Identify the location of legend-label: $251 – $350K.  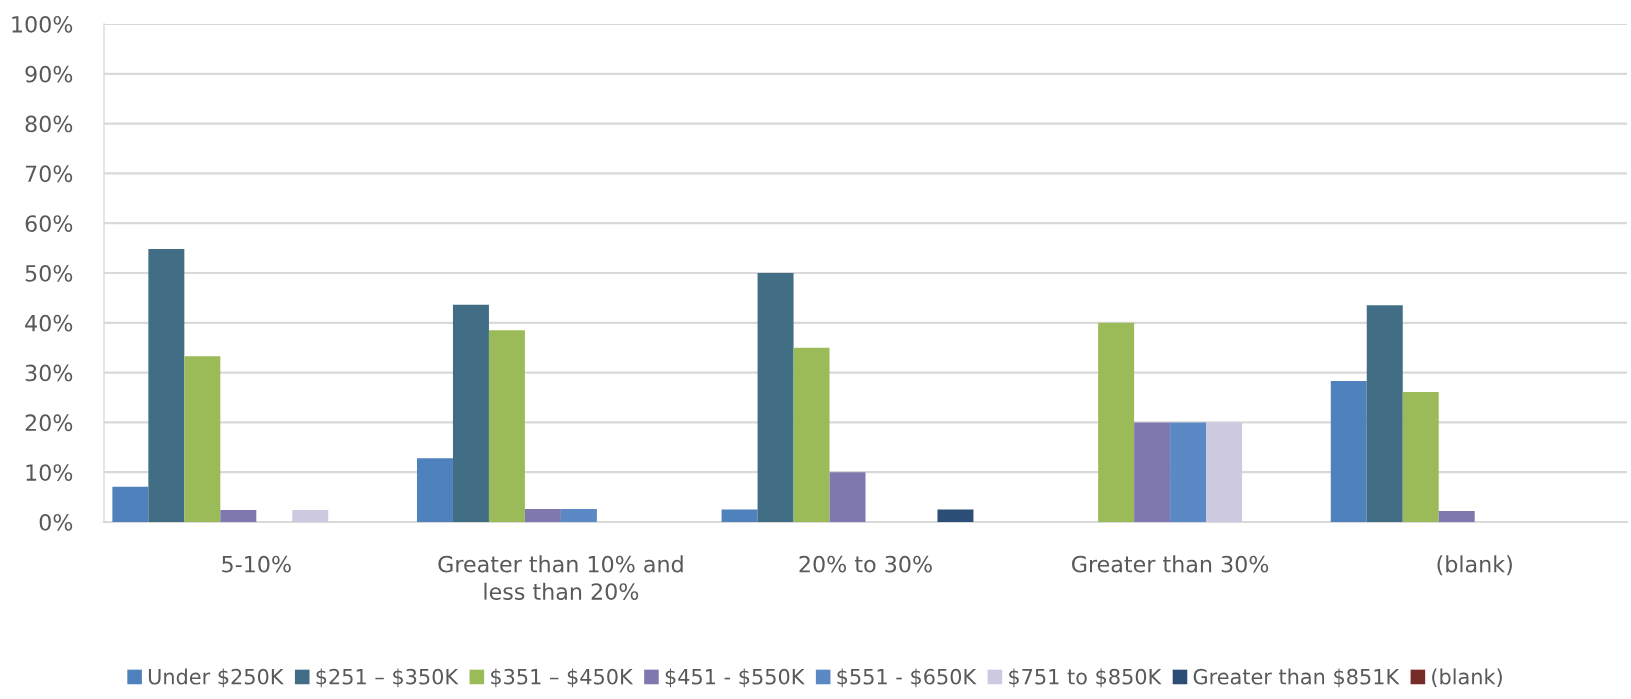
(387, 678).